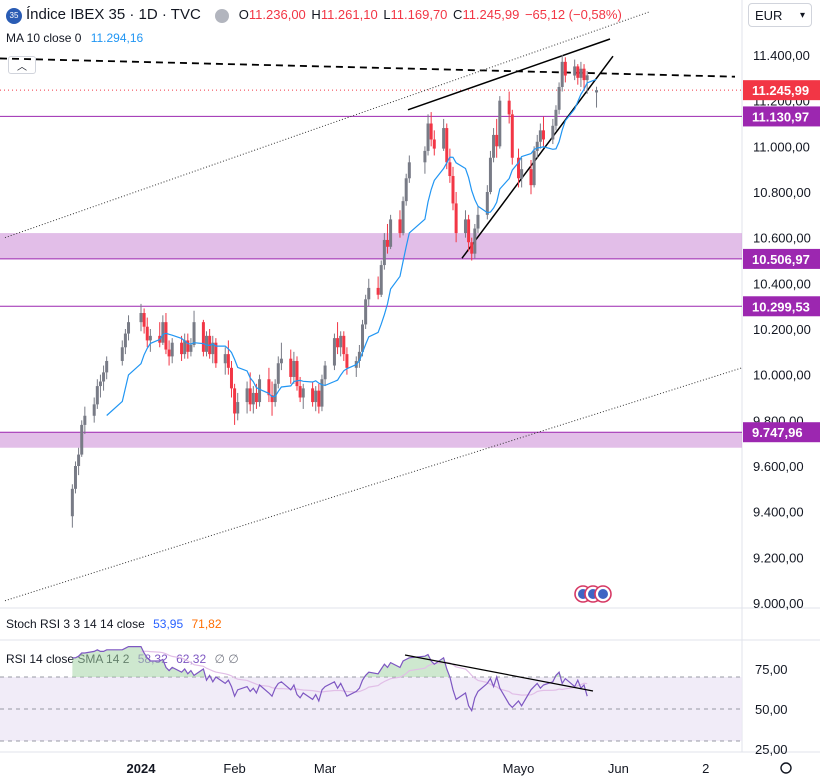  Describe the element at coordinates (778, 512) in the screenshot. I see `y-tick-label: 9.400,00` at that location.